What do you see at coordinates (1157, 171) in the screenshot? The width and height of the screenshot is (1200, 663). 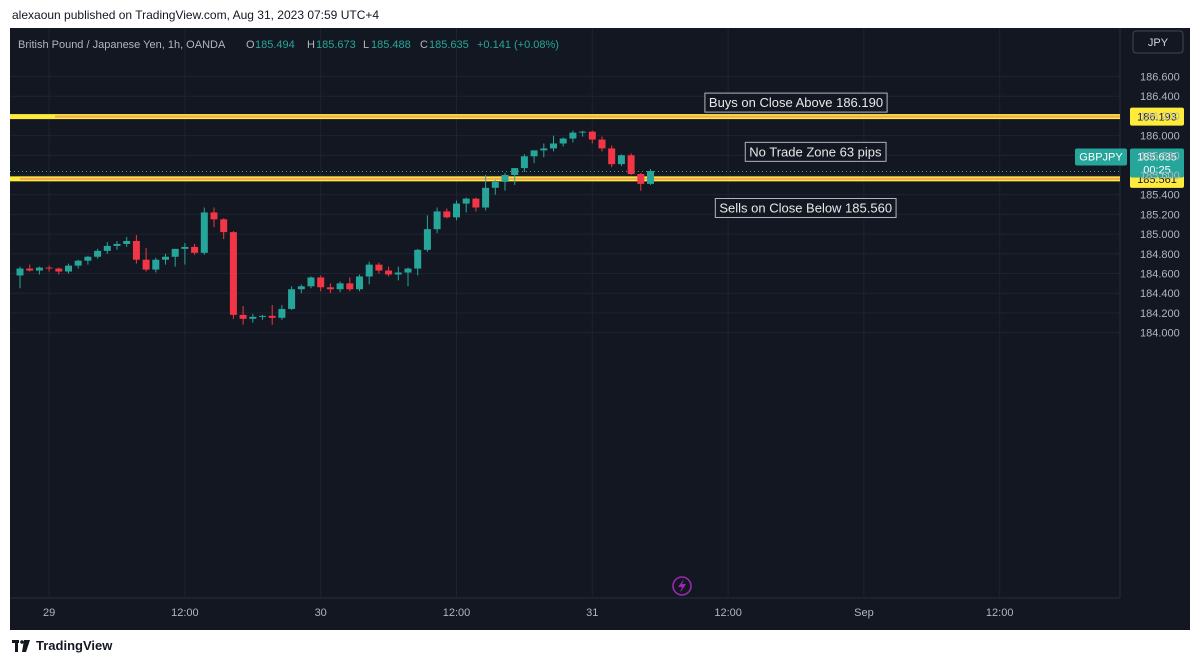 I see `countdown-label: 00:25` at bounding box center [1157, 171].